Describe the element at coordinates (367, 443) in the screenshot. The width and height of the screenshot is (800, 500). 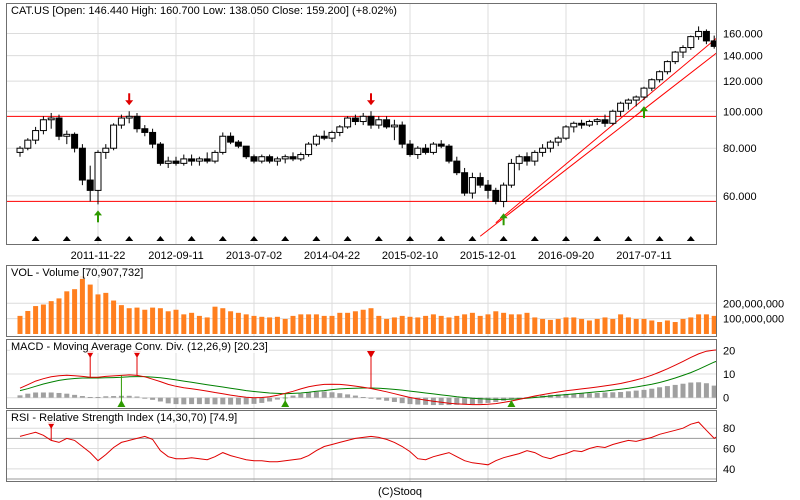
I see `rsi-line` at that location.